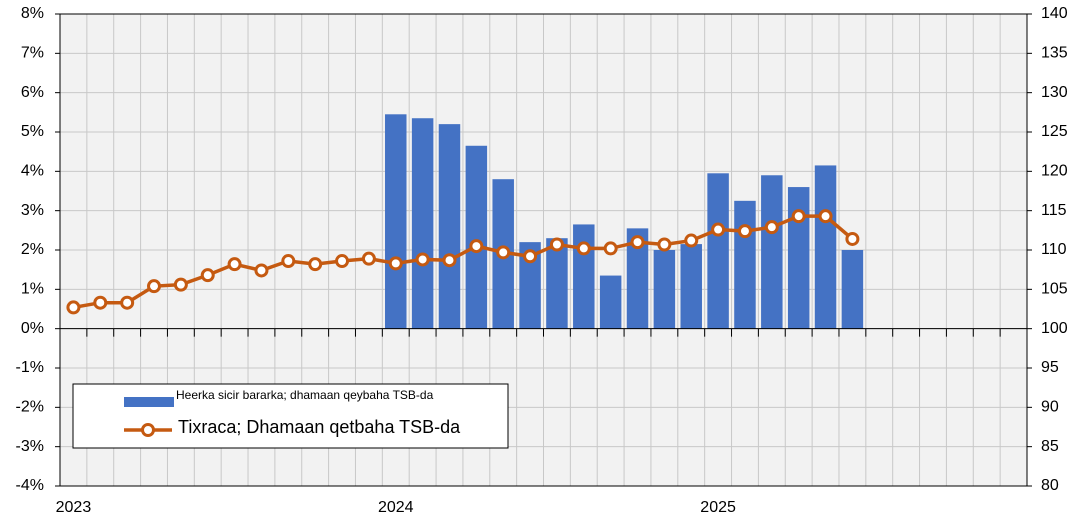  I want to click on x-tick-label: 2025, so click(718, 507).